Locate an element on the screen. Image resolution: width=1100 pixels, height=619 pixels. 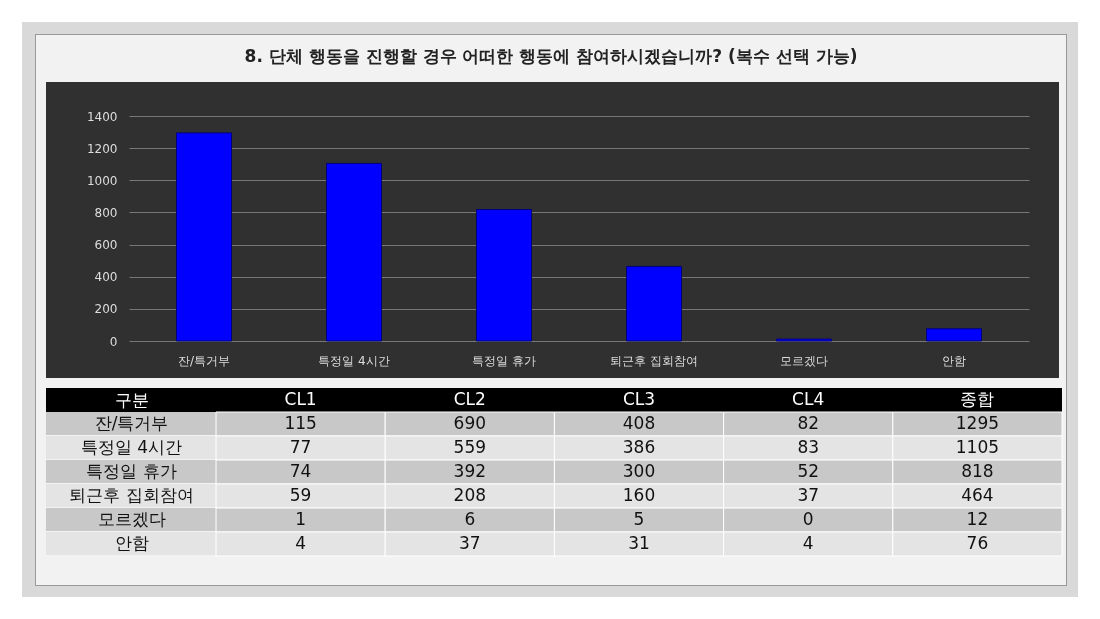
x-tick-label: CL1 is located at coordinates (300, 398).